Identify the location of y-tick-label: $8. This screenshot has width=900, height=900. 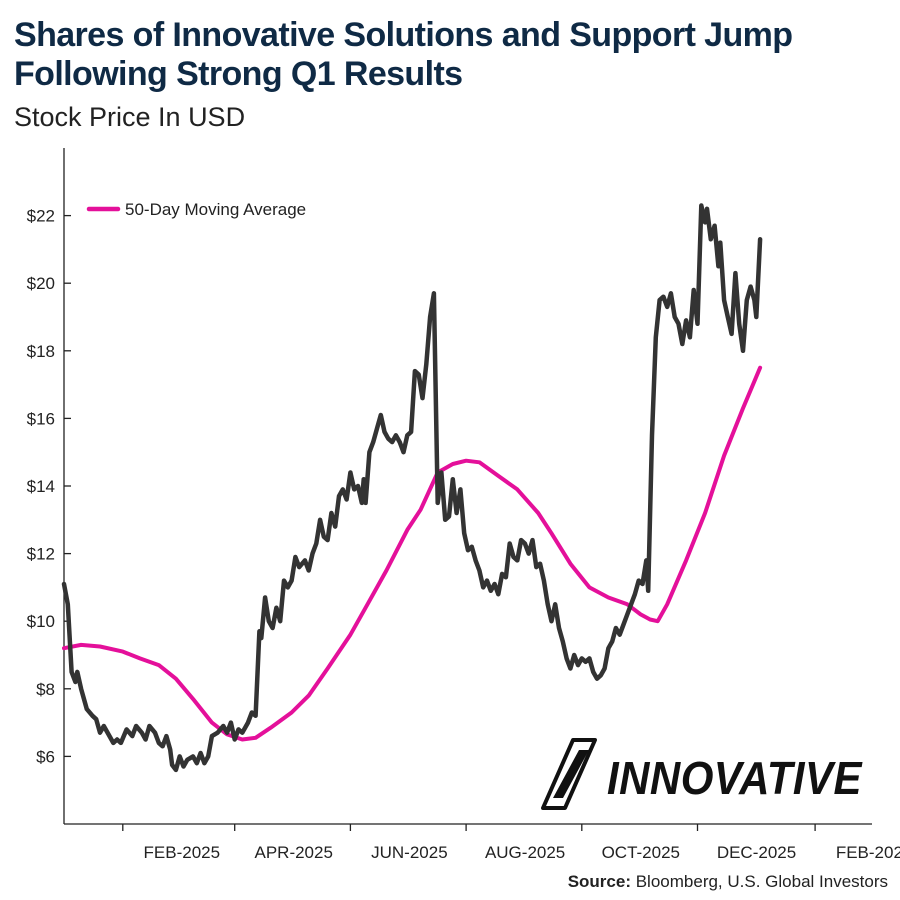
(45, 689).